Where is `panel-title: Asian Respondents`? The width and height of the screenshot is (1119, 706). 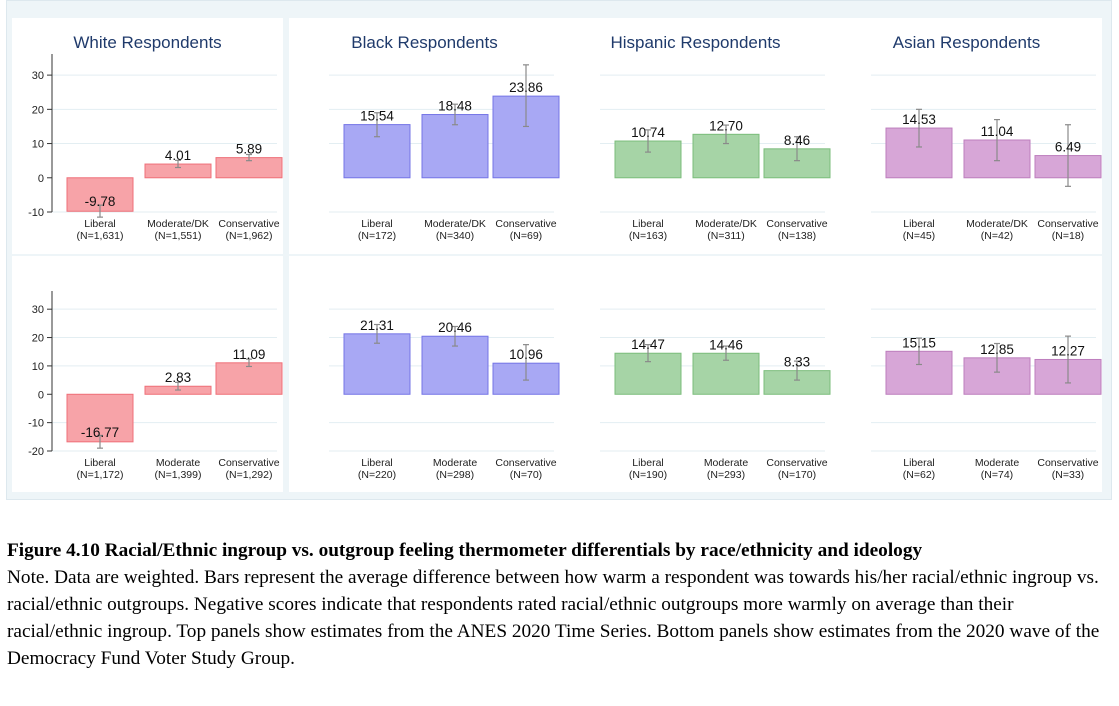
panel-title: Asian Respondents is located at coordinates (966, 42).